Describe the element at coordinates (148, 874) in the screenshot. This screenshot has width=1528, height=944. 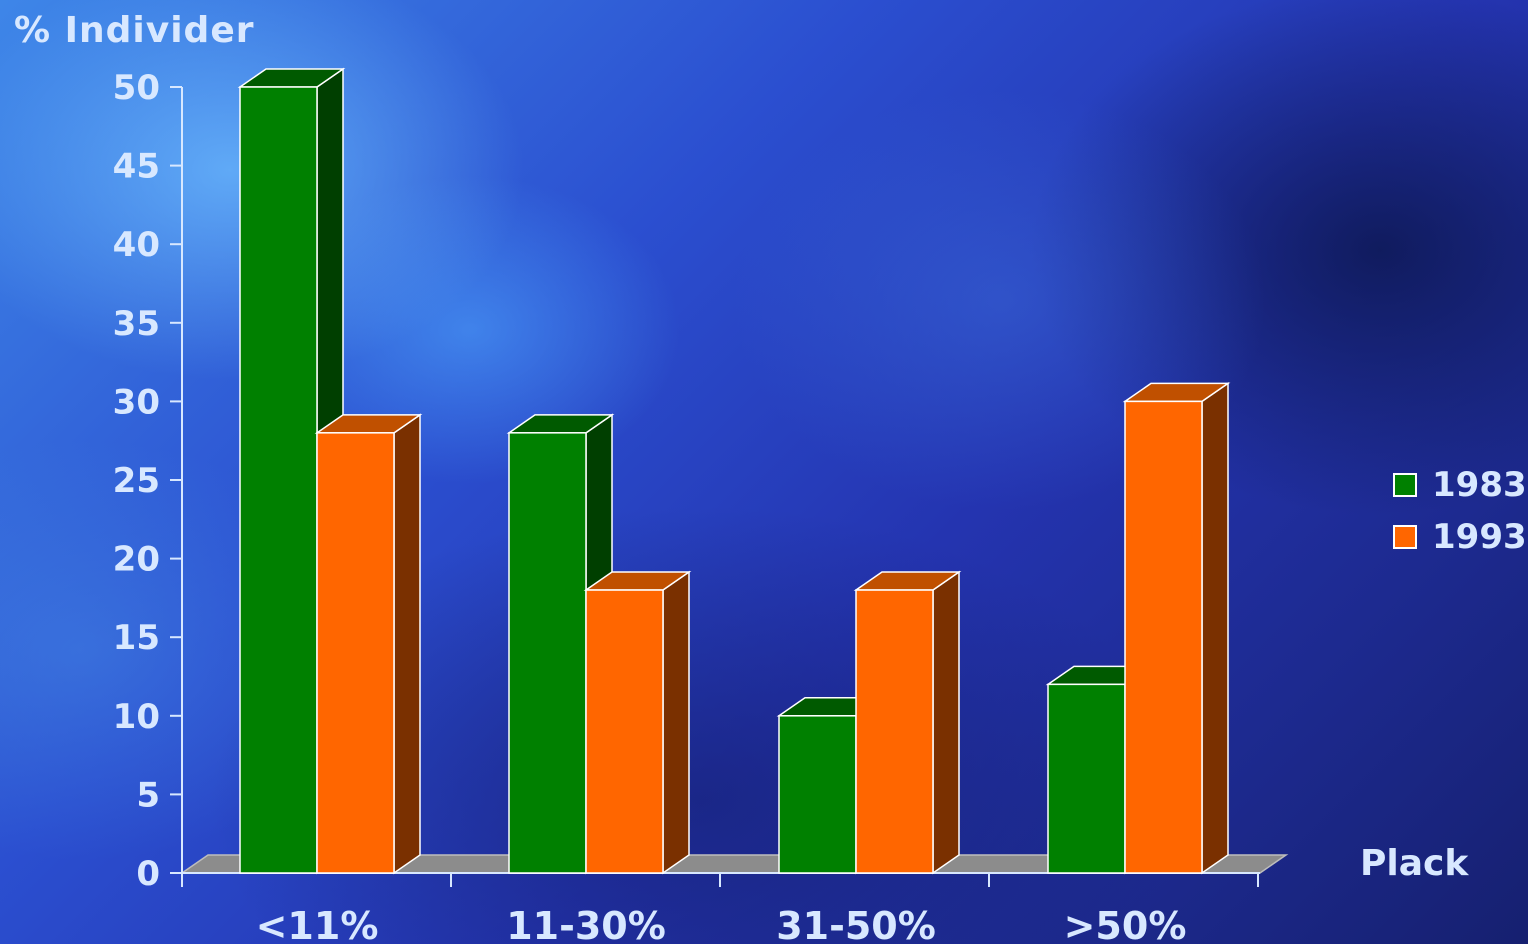
I see `y-tick-label: 0` at that location.